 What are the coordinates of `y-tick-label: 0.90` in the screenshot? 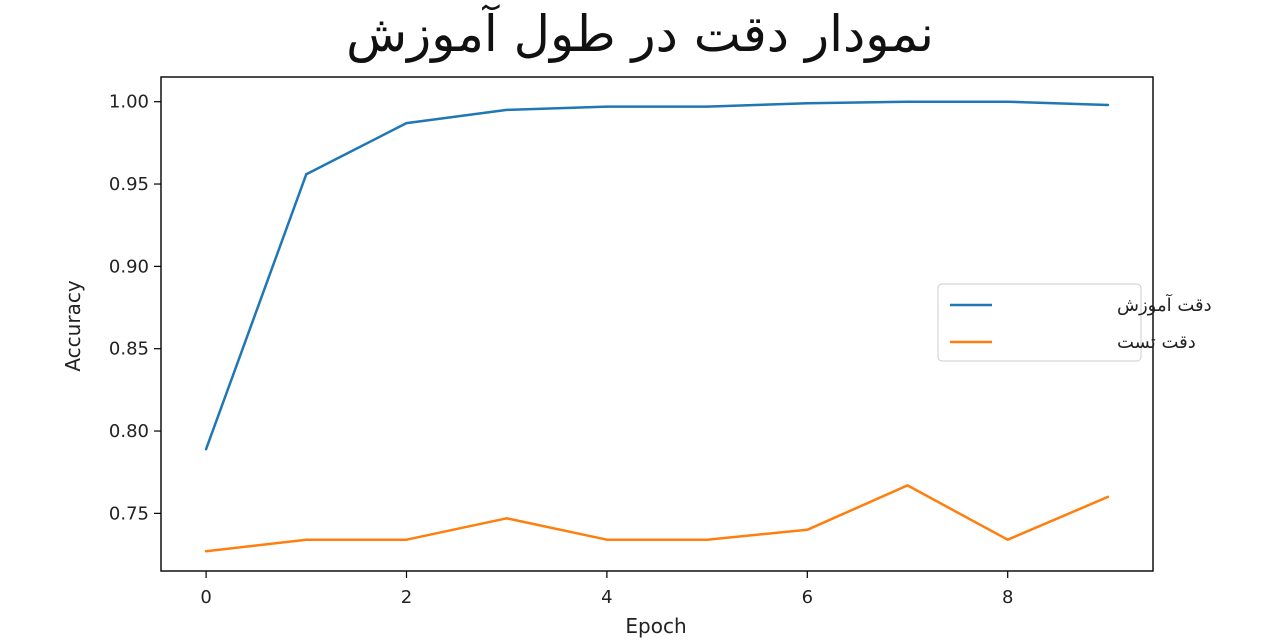 It's located at (129, 266).